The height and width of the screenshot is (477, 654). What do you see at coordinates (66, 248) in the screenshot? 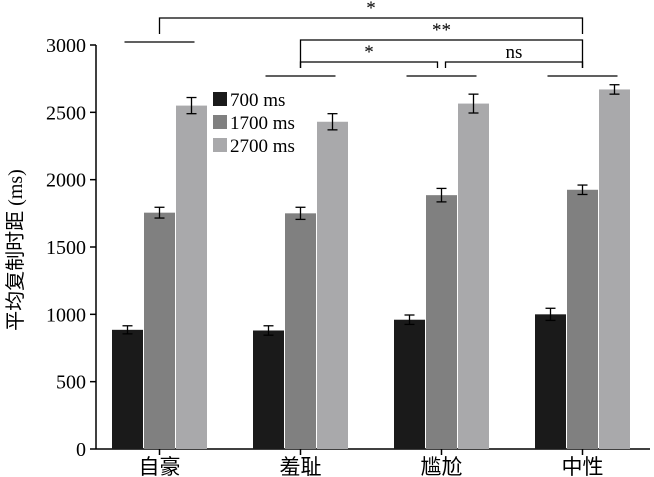
I see `y-tick-label: 1500` at bounding box center [66, 248].